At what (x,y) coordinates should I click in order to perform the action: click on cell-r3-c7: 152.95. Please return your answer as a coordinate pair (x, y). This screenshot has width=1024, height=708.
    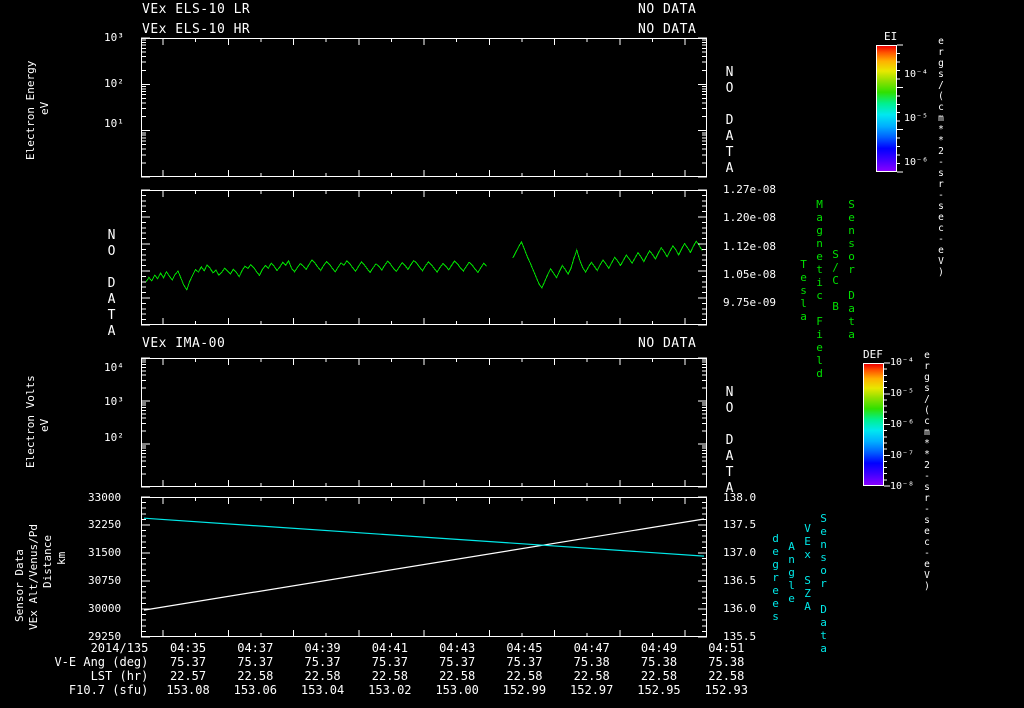
    Looking at the image, I should click on (659, 690).